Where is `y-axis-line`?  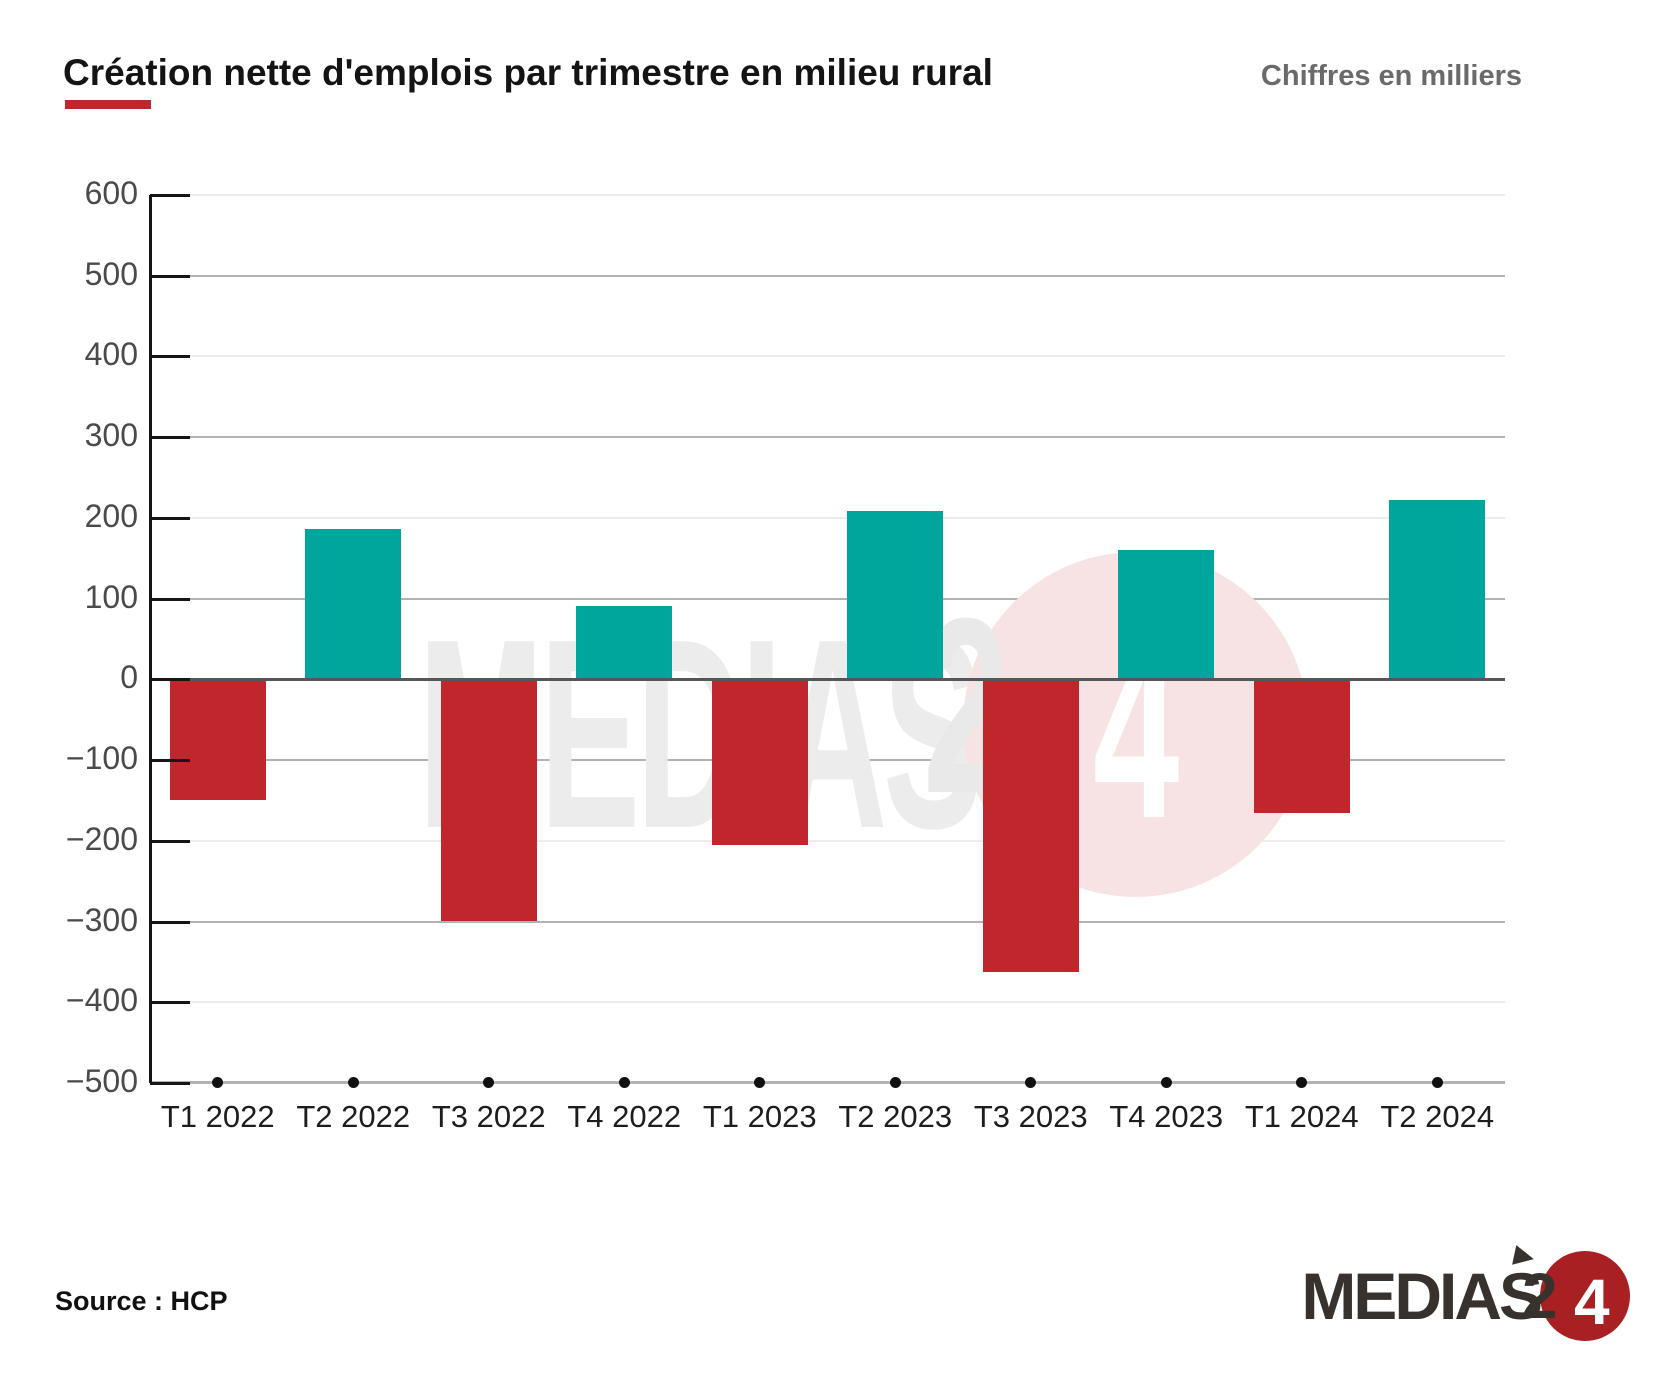 y-axis-line is located at coordinates (150, 639).